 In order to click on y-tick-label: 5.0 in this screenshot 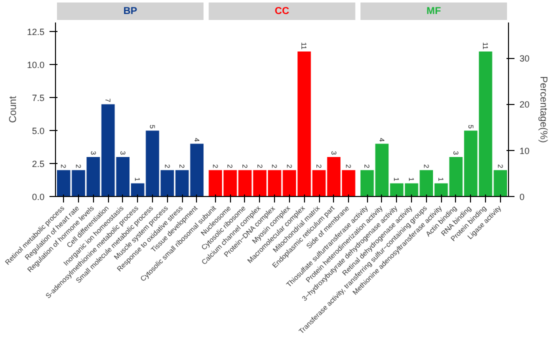, I will do `click(38, 131)`.